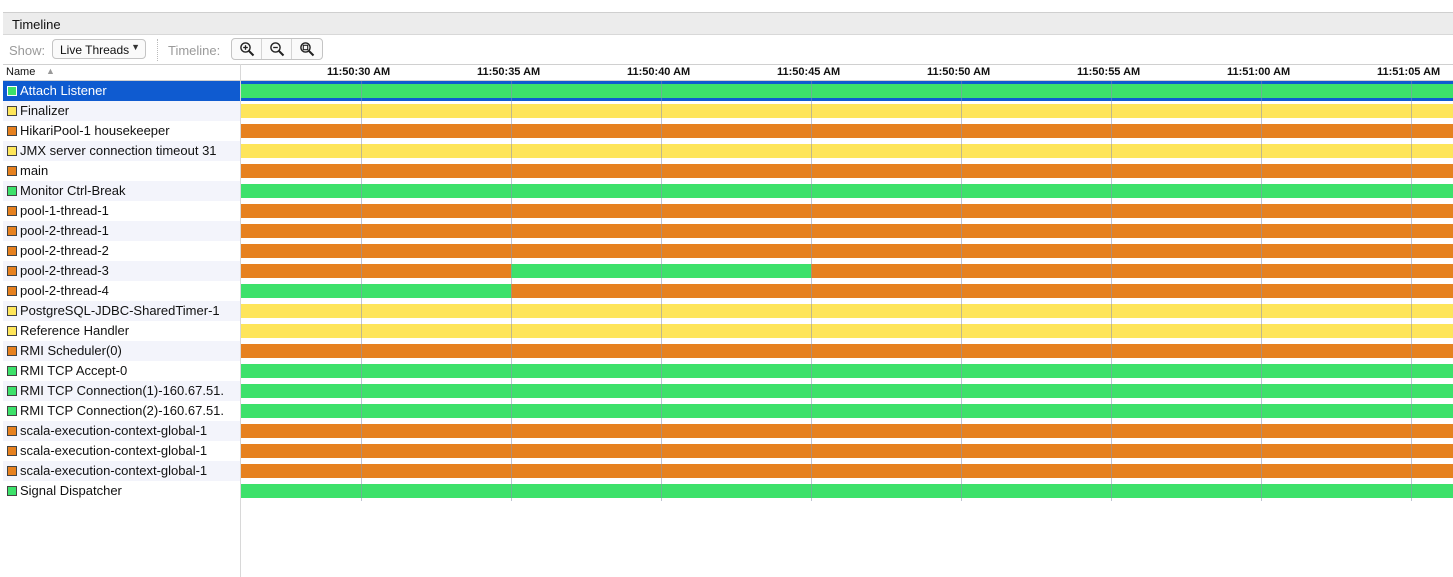 The image size is (1453, 577). I want to click on thread-name: RMI TCP Connection(1)-160.67.51., so click(122, 390).